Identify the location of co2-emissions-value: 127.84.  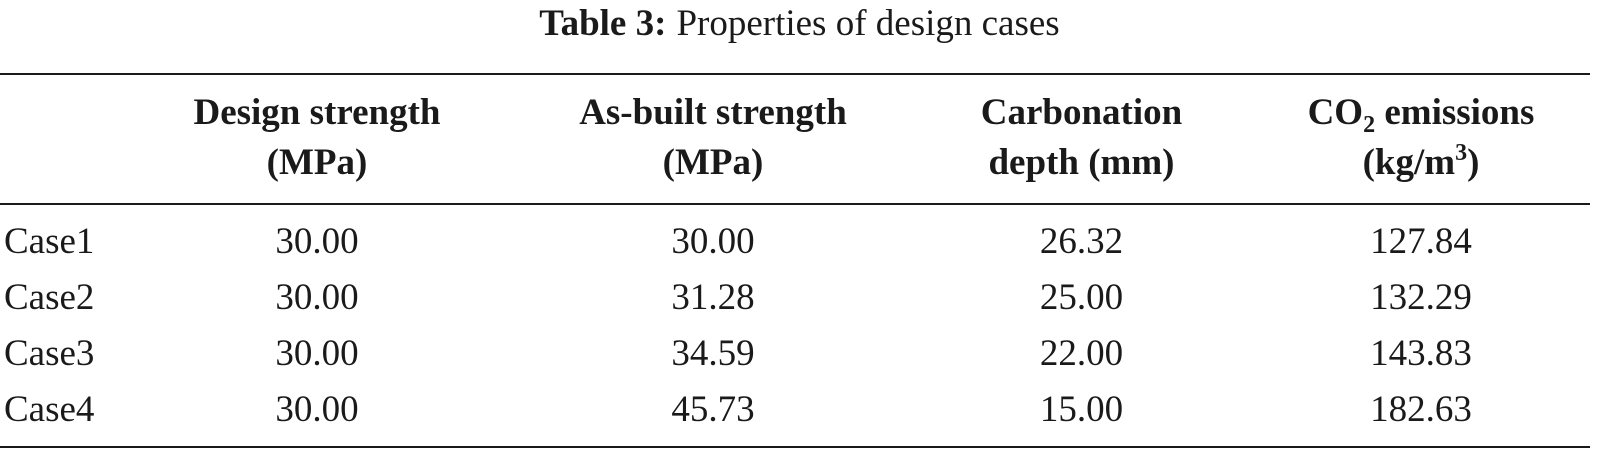
(1421, 241).